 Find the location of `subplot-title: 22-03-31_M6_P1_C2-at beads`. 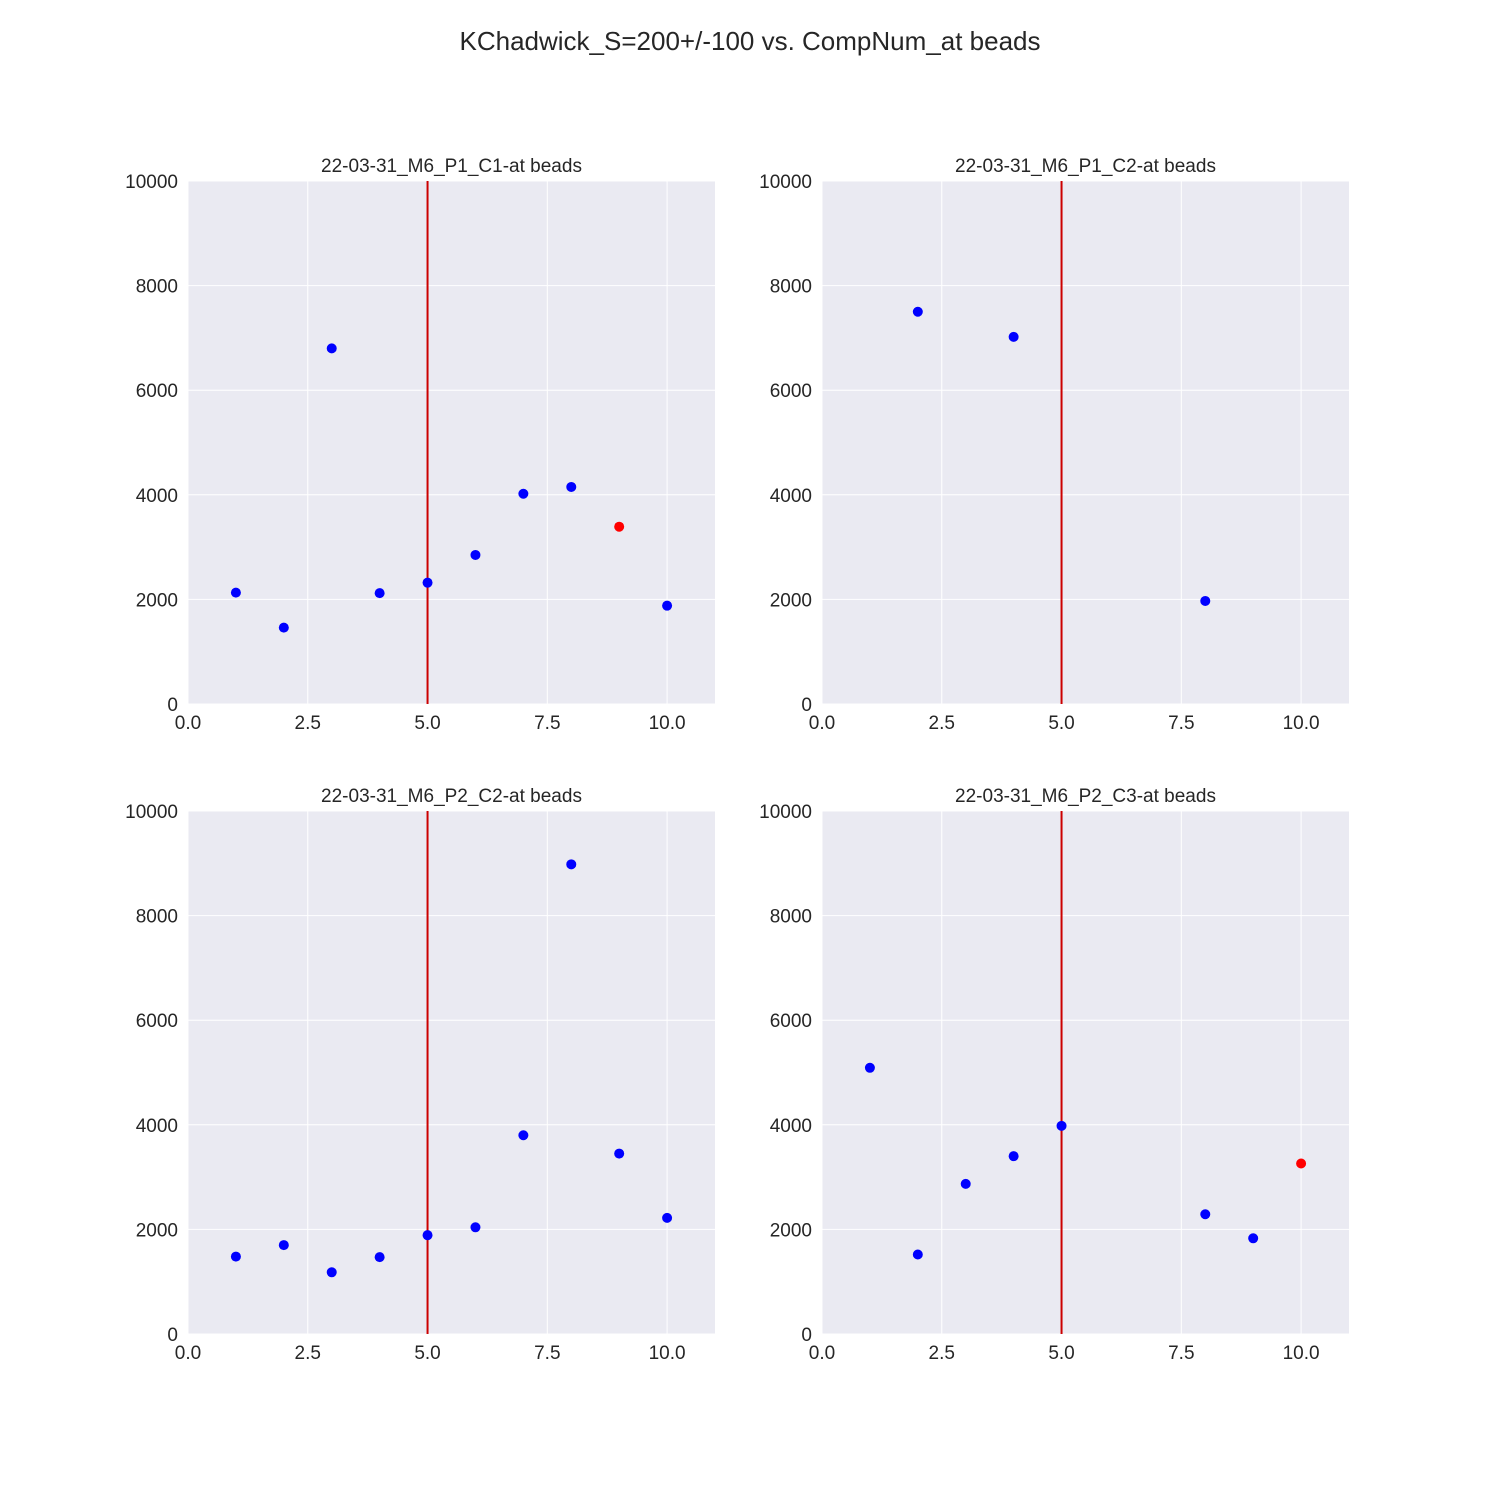

subplot-title: 22-03-31_M6_P1_C2-at beads is located at coordinates (1085, 166).